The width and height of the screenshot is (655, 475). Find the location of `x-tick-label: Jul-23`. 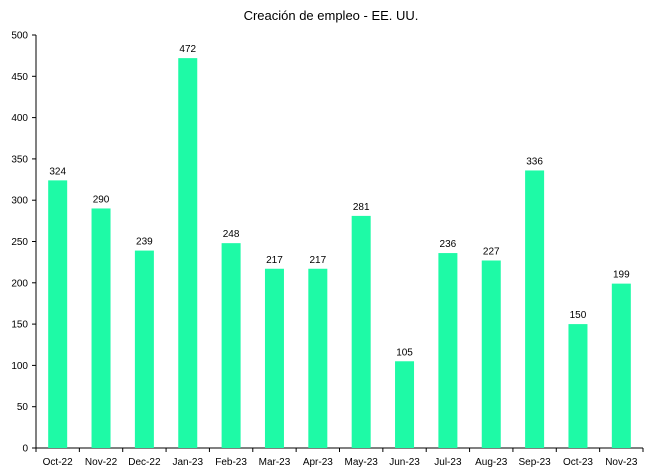

x-tick-label: Jul-23 is located at coordinates (448, 462).